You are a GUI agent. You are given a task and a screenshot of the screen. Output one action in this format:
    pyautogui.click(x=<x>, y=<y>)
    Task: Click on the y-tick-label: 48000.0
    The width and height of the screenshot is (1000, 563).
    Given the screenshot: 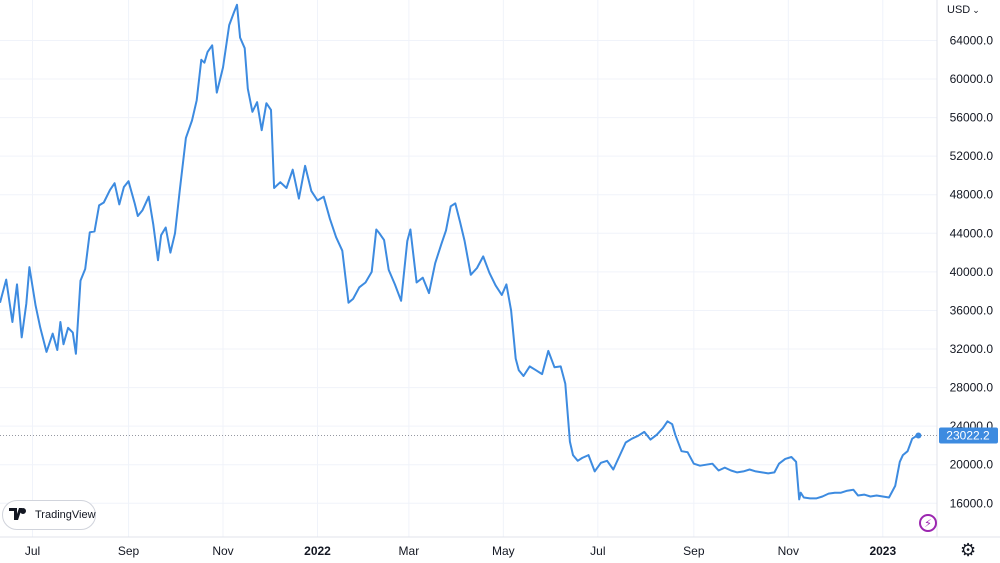 What is the action you would take?
    pyautogui.click(x=972, y=195)
    